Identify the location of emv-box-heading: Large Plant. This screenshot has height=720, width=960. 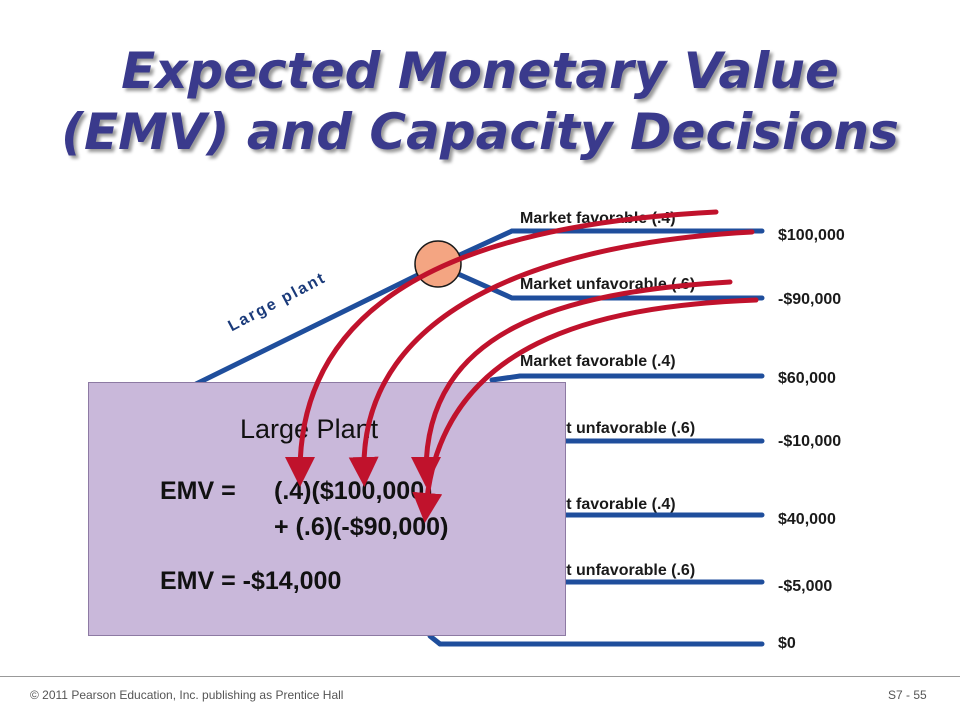
(309, 429).